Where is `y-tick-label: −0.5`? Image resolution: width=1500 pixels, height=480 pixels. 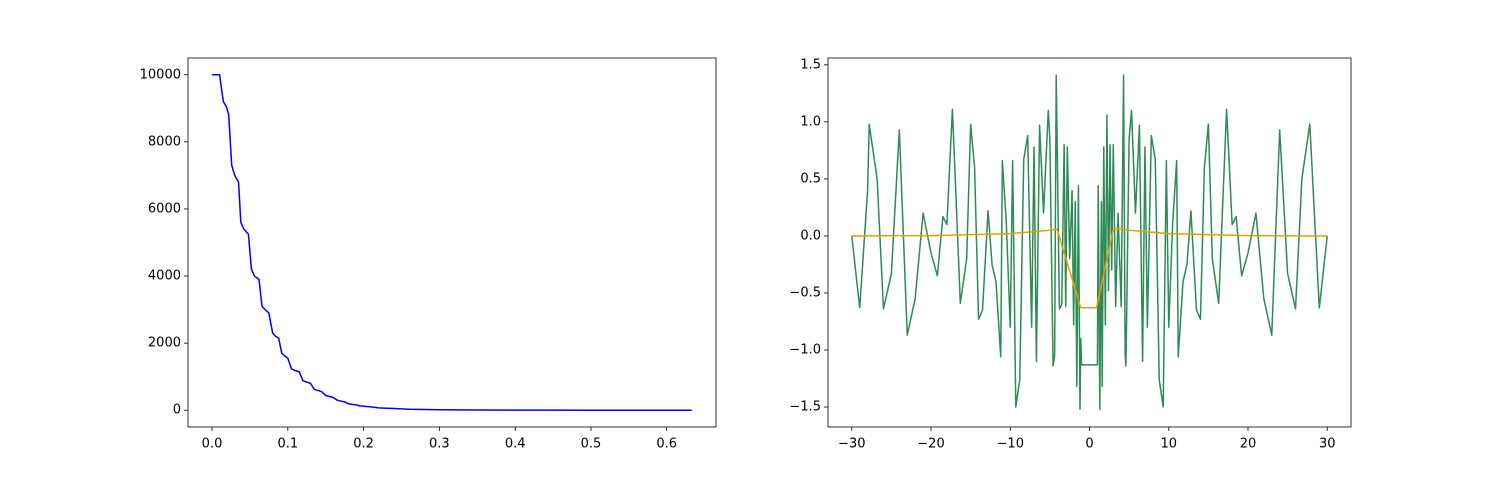 y-tick-label: −0.5 is located at coordinates (805, 292).